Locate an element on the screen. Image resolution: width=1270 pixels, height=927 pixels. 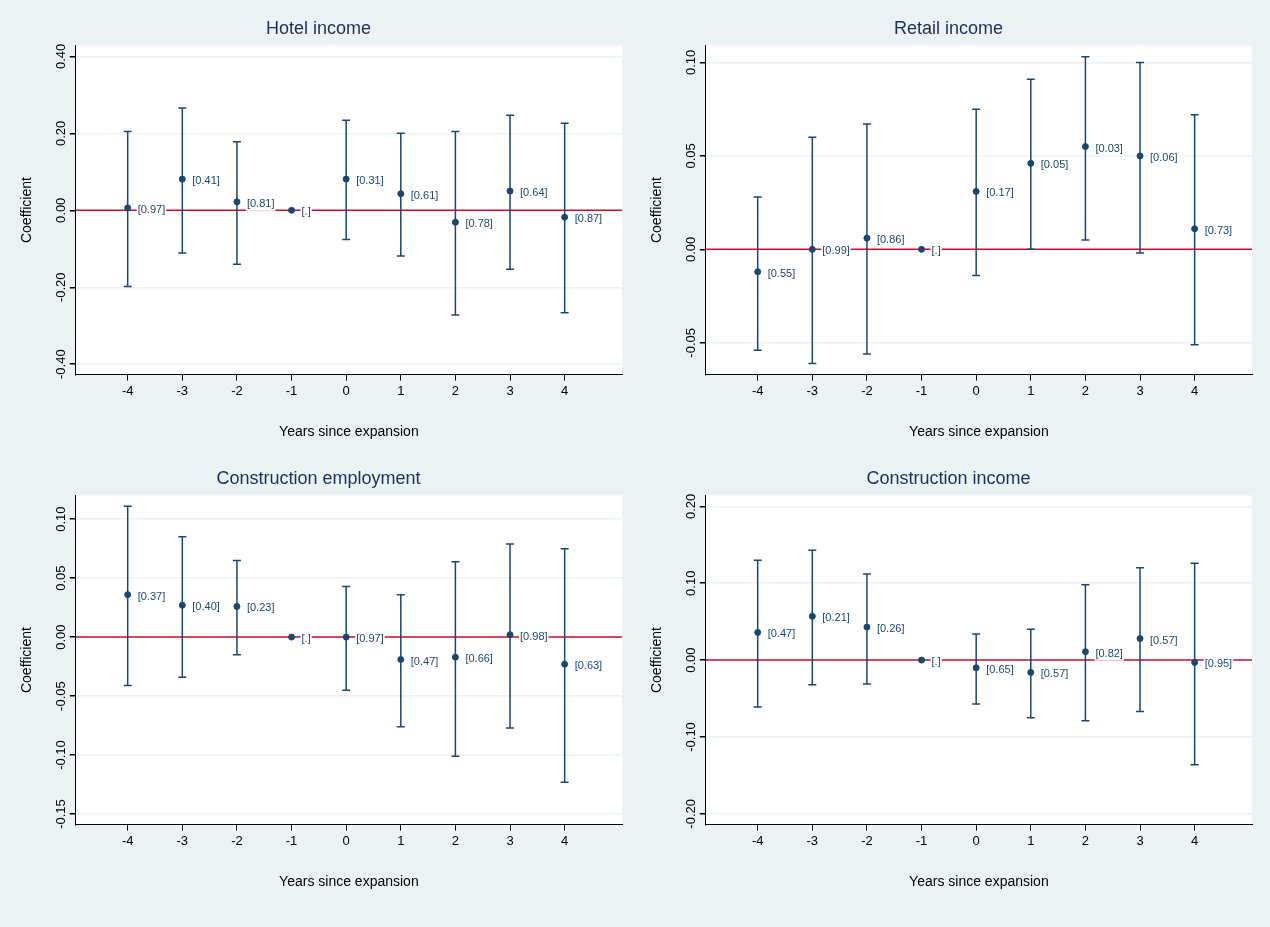
annotation: [0.65] is located at coordinates (1000, 668).